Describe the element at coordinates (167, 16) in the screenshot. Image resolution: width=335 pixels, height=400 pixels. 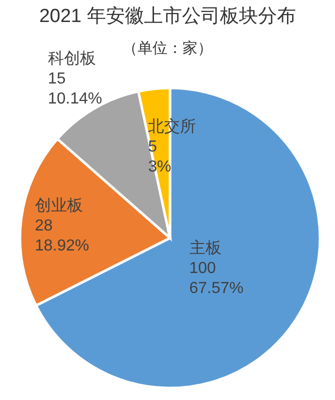
I see `chart-title: 2021 年安徽上市公司板块分布` at that location.